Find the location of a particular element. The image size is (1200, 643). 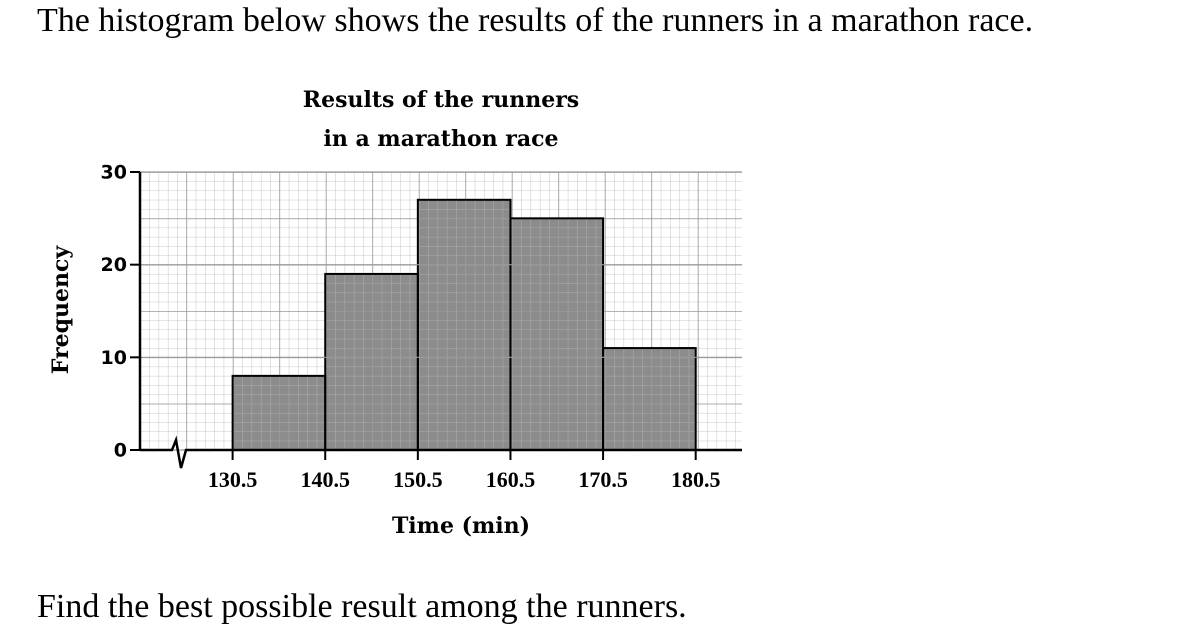

chart-title: in a marathon race is located at coordinates (440, 139).